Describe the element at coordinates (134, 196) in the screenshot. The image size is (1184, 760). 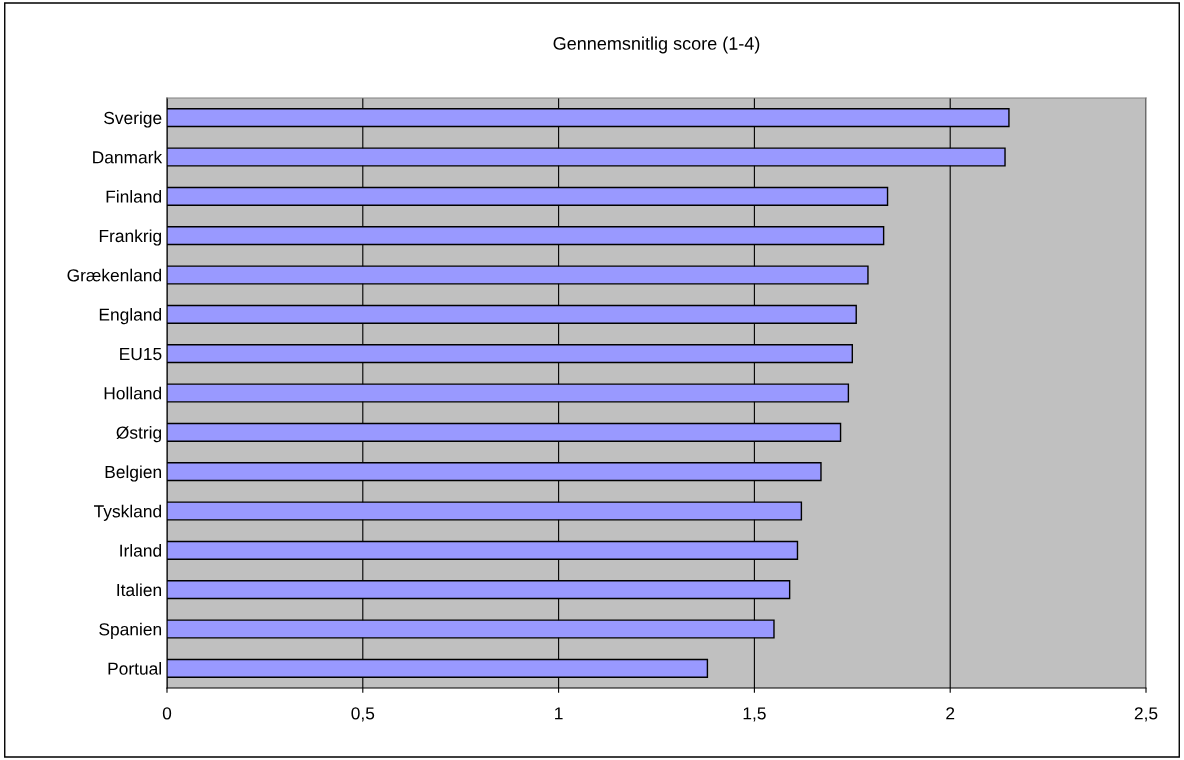
I see `y-tick-label: Finland` at that location.